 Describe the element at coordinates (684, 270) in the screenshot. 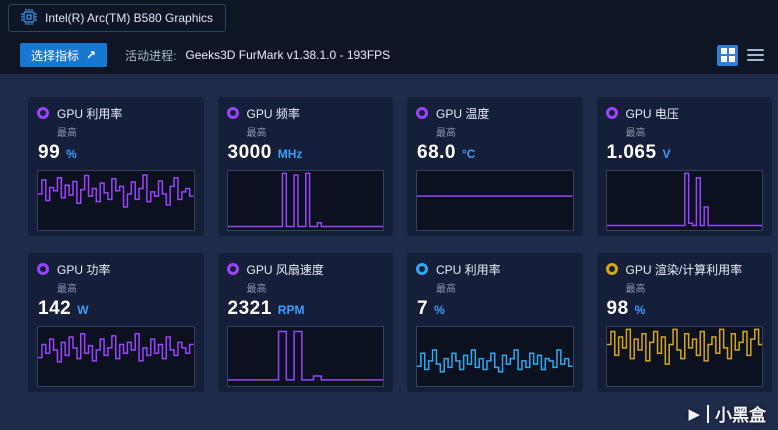

I see `metric-title: GPU 渲染/计算利用率` at that location.